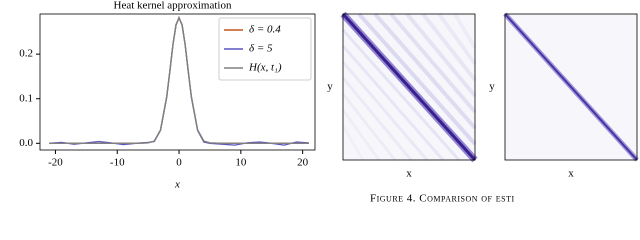  What do you see at coordinates (261, 49) in the screenshot?
I see `legend-label: δ = 5` at bounding box center [261, 49].